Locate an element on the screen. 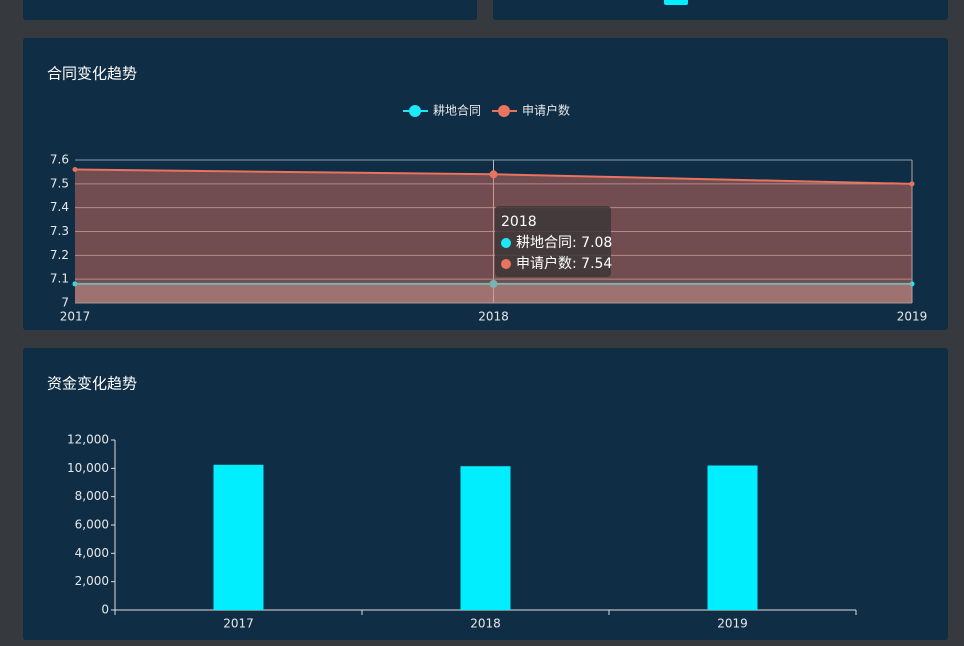 This screenshot has height=646, width=964. y-tick-label: 7.2 is located at coordinates (59, 255).